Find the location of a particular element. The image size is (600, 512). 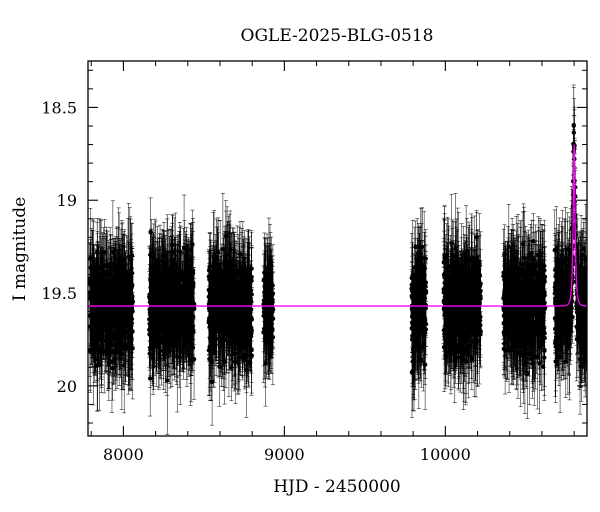

x-axis-label: HJD - 2450000 is located at coordinates (337, 487).